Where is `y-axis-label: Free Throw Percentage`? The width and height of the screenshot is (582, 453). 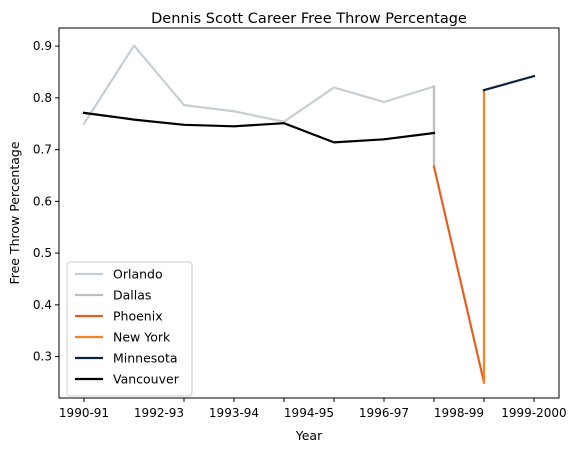
y-axis-label: Free Throw Percentage is located at coordinates (14, 212).